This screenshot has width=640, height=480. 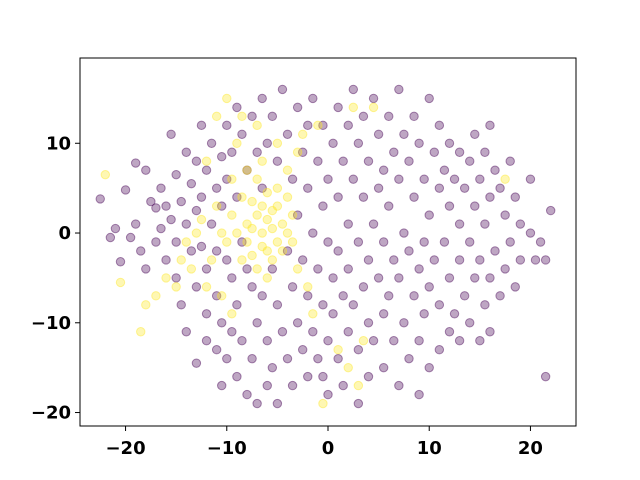 What do you see at coordinates (328, 448) in the screenshot?
I see `x-tick-label: 0` at bounding box center [328, 448].